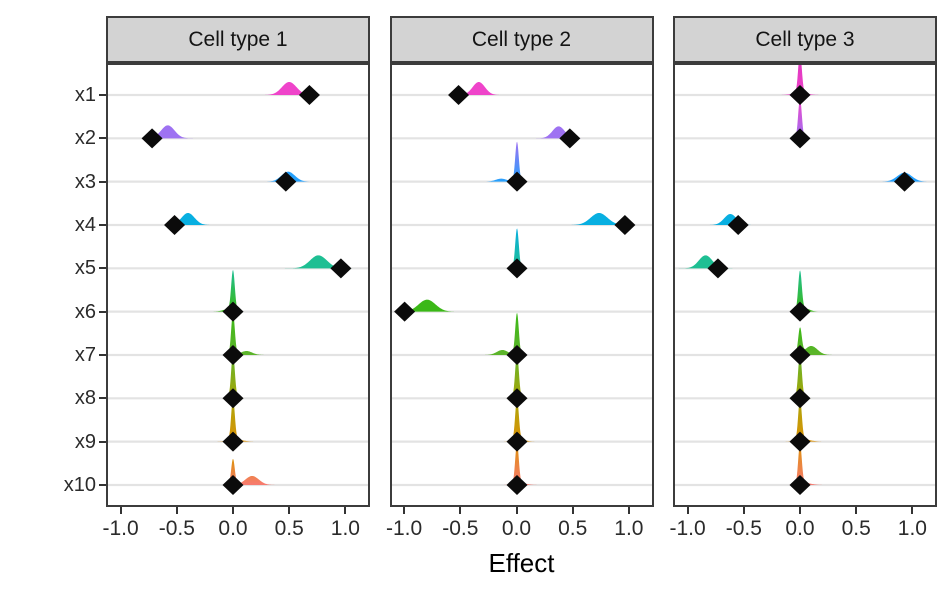 The image size is (950, 600). Describe the element at coordinates (516, 398) in the screenshot. I see `point-estimate-x8` at that location.